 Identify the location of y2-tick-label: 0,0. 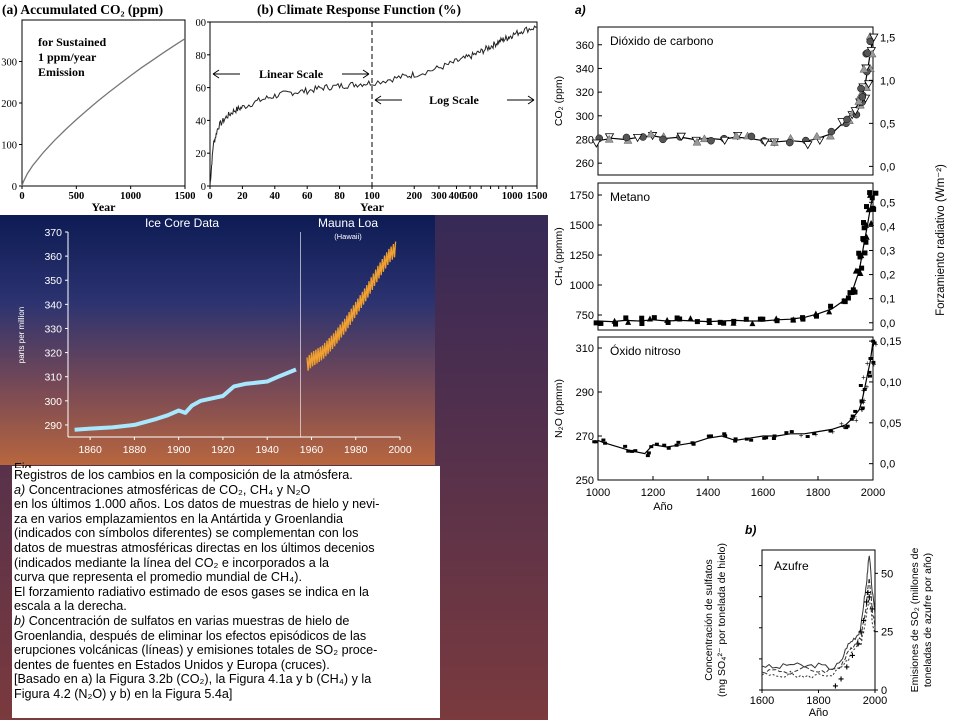
(887, 324).